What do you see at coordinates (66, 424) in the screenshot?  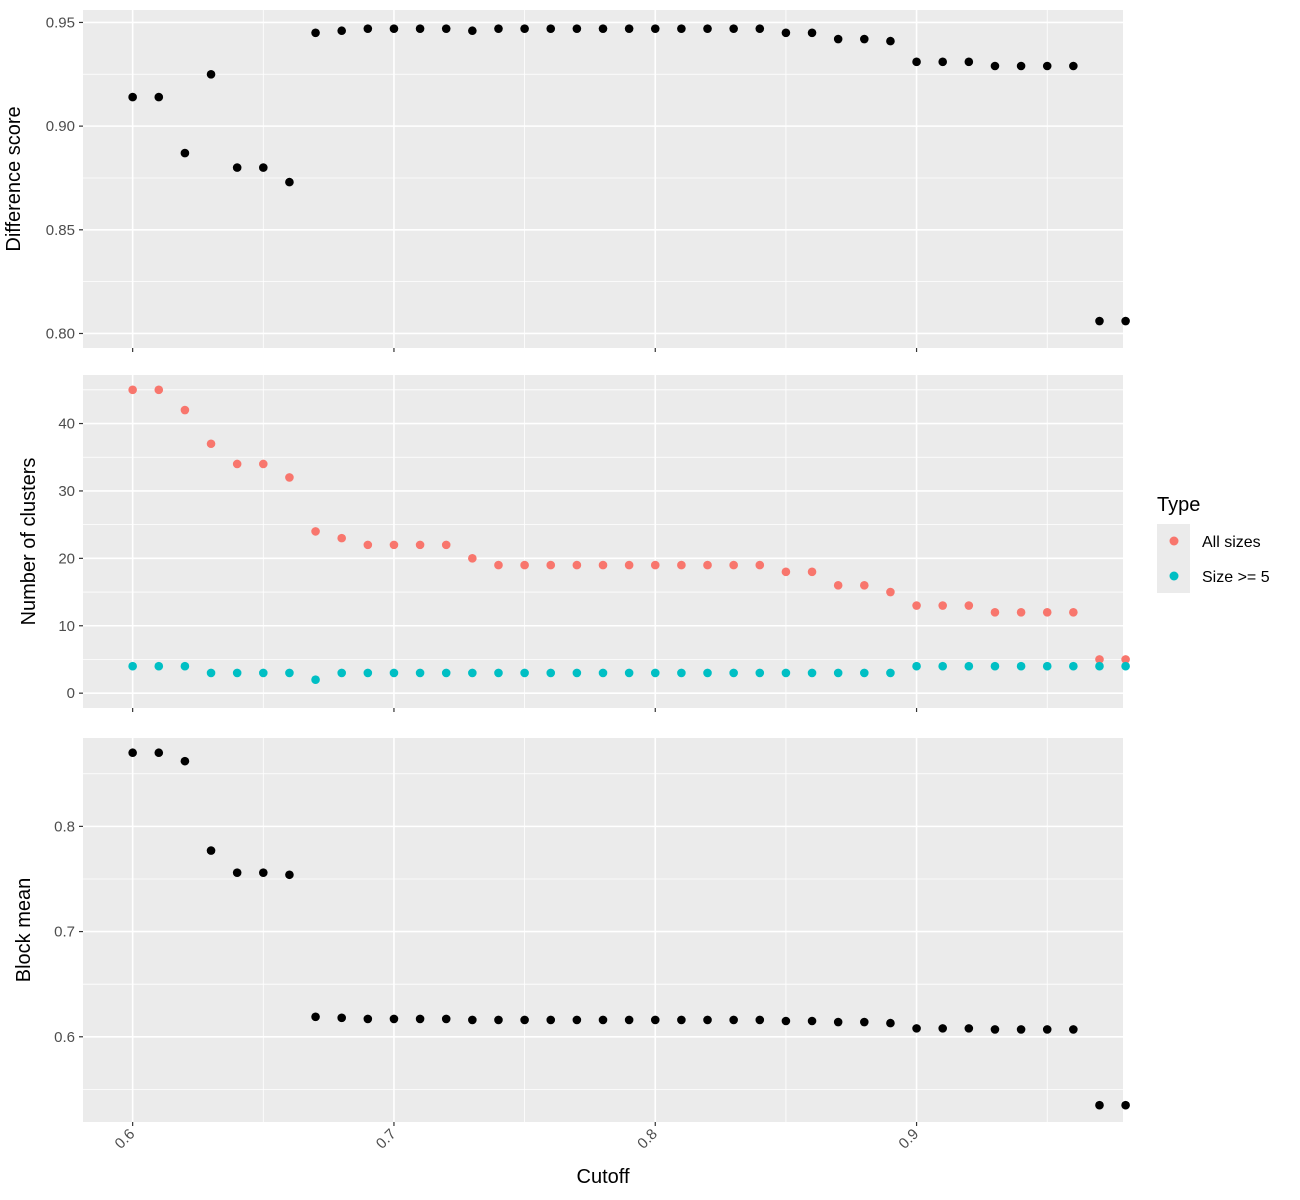 I see `y-tick-label: 40` at bounding box center [66, 424].